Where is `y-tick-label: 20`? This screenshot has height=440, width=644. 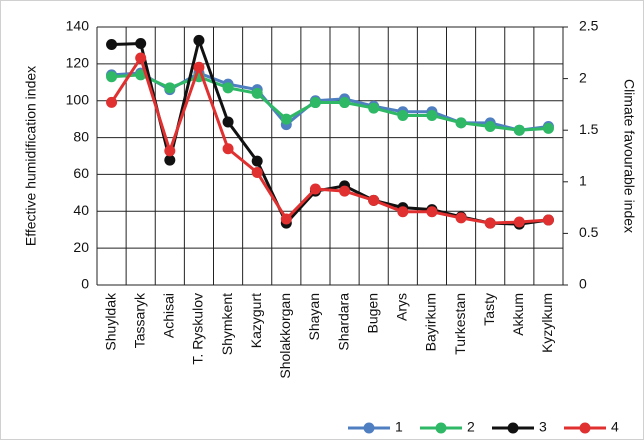
y-tick-label: 20 is located at coordinates (81, 247).